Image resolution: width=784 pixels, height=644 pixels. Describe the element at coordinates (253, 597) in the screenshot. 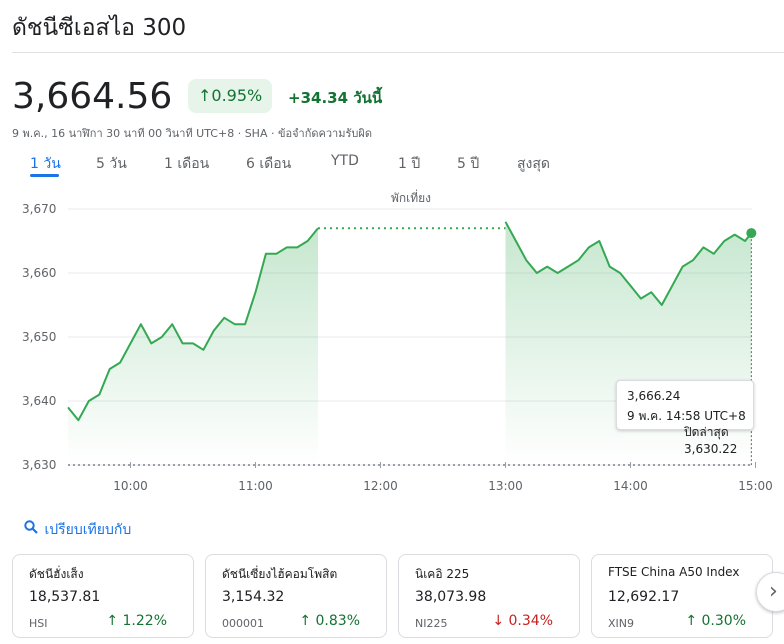

I see `card-price: 3,154.32` at that location.